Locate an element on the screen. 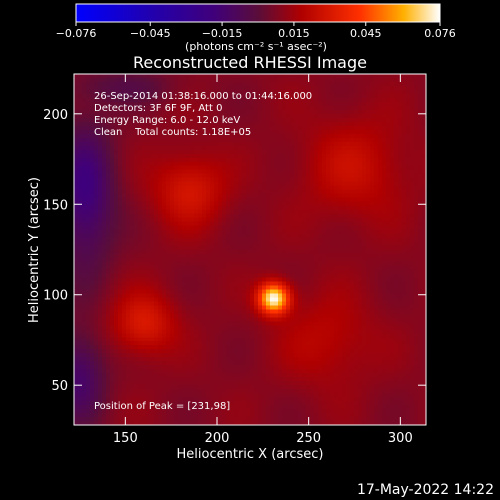  peak-position-label: Position of Peak = [231,98] is located at coordinates (162, 406).